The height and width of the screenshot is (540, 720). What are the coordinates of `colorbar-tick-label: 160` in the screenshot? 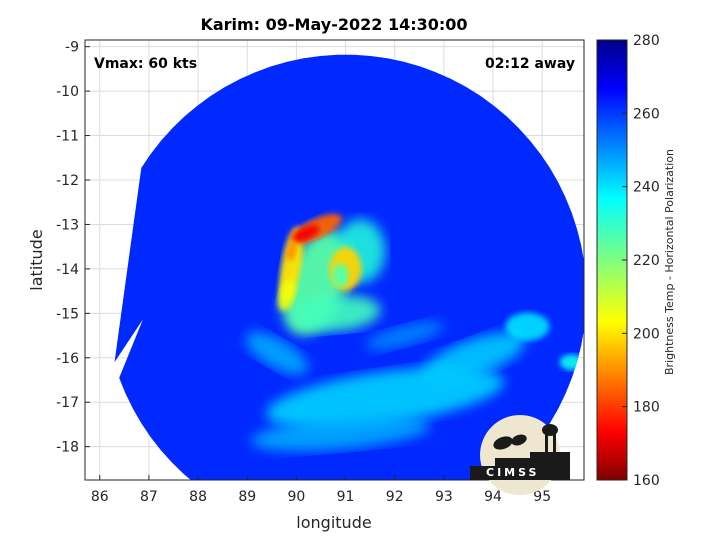 It's located at (646, 481).